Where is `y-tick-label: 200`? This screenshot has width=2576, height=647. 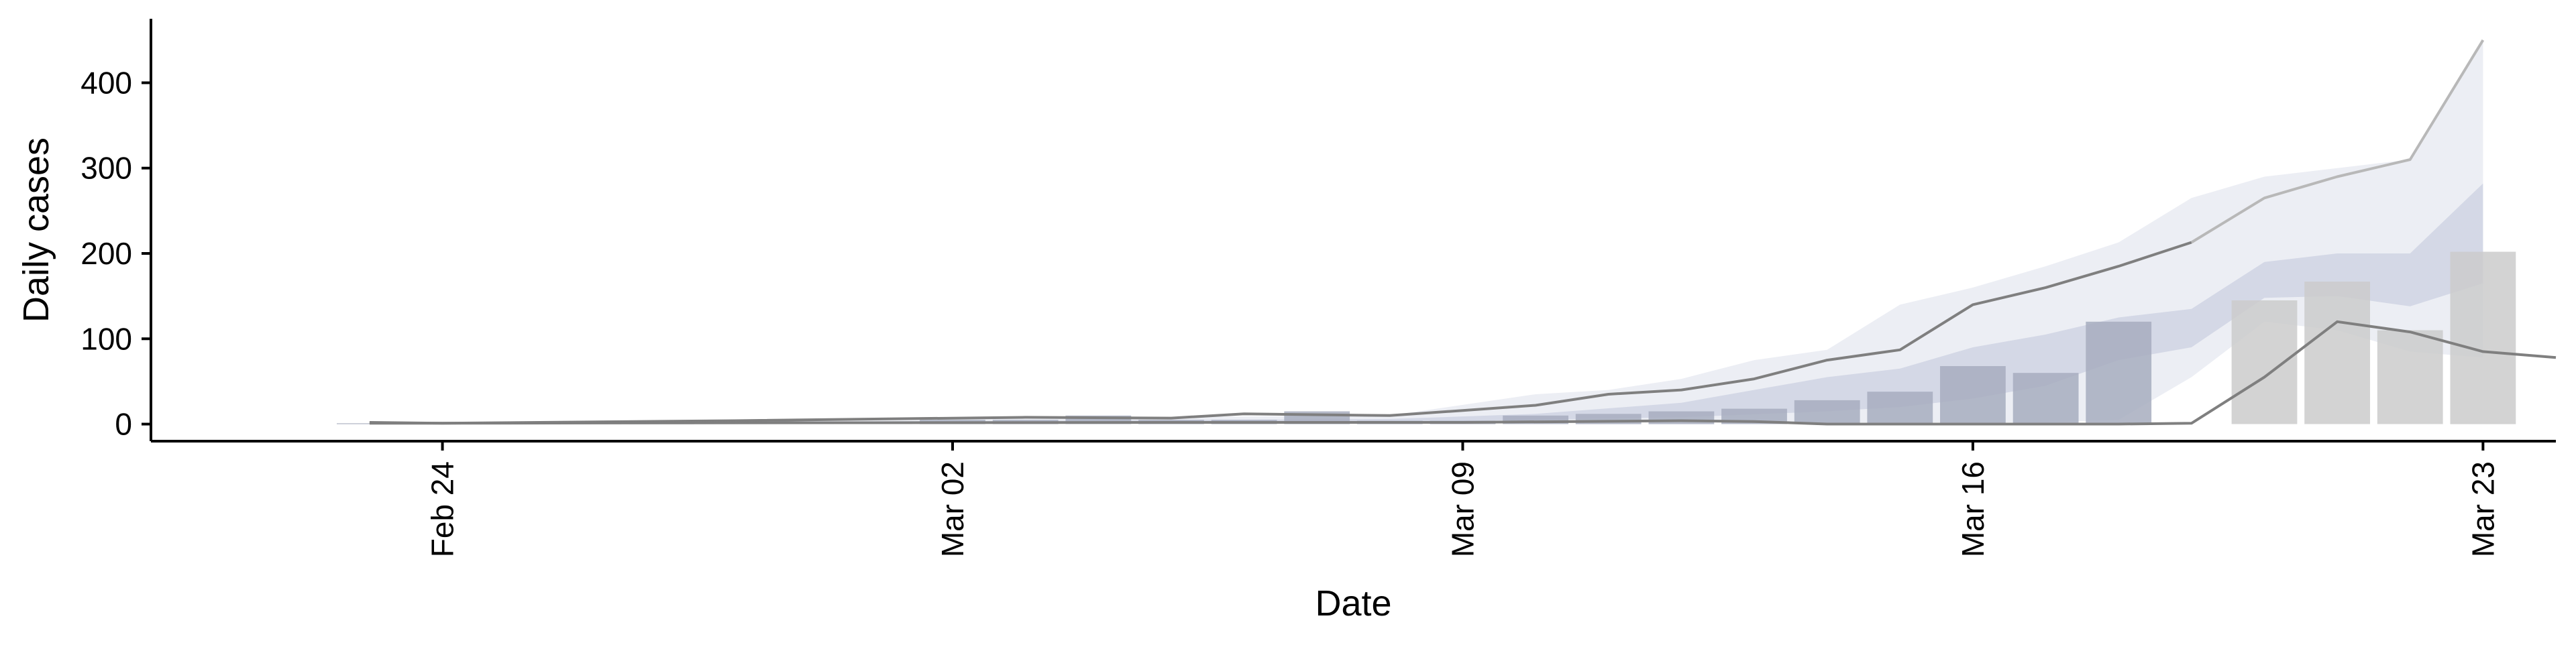
y-tick-label: 200 is located at coordinates (106, 254).